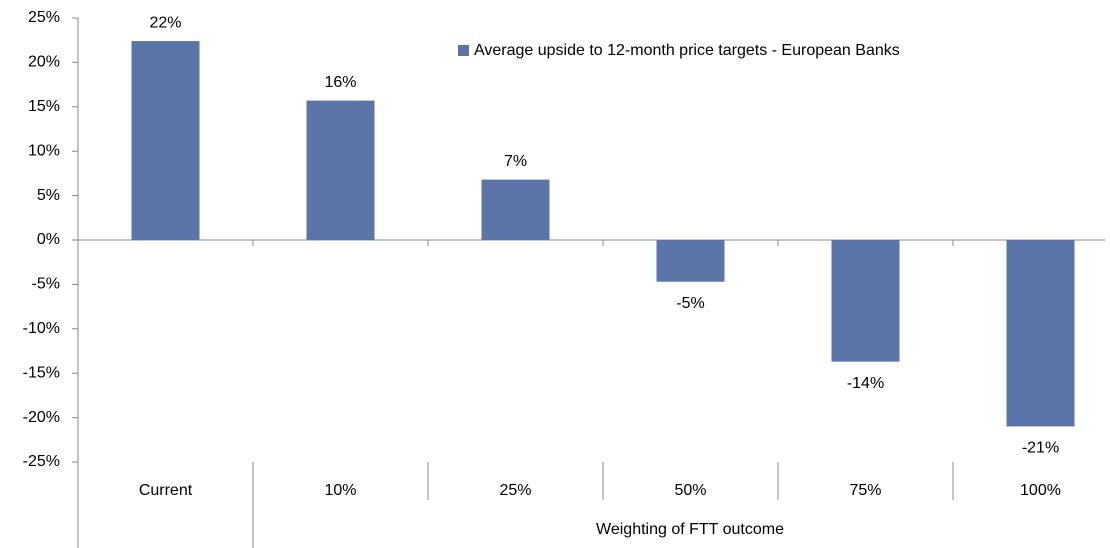 This screenshot has height=548, width=1110. I want to click on legend-swatch, so click(463, 50).